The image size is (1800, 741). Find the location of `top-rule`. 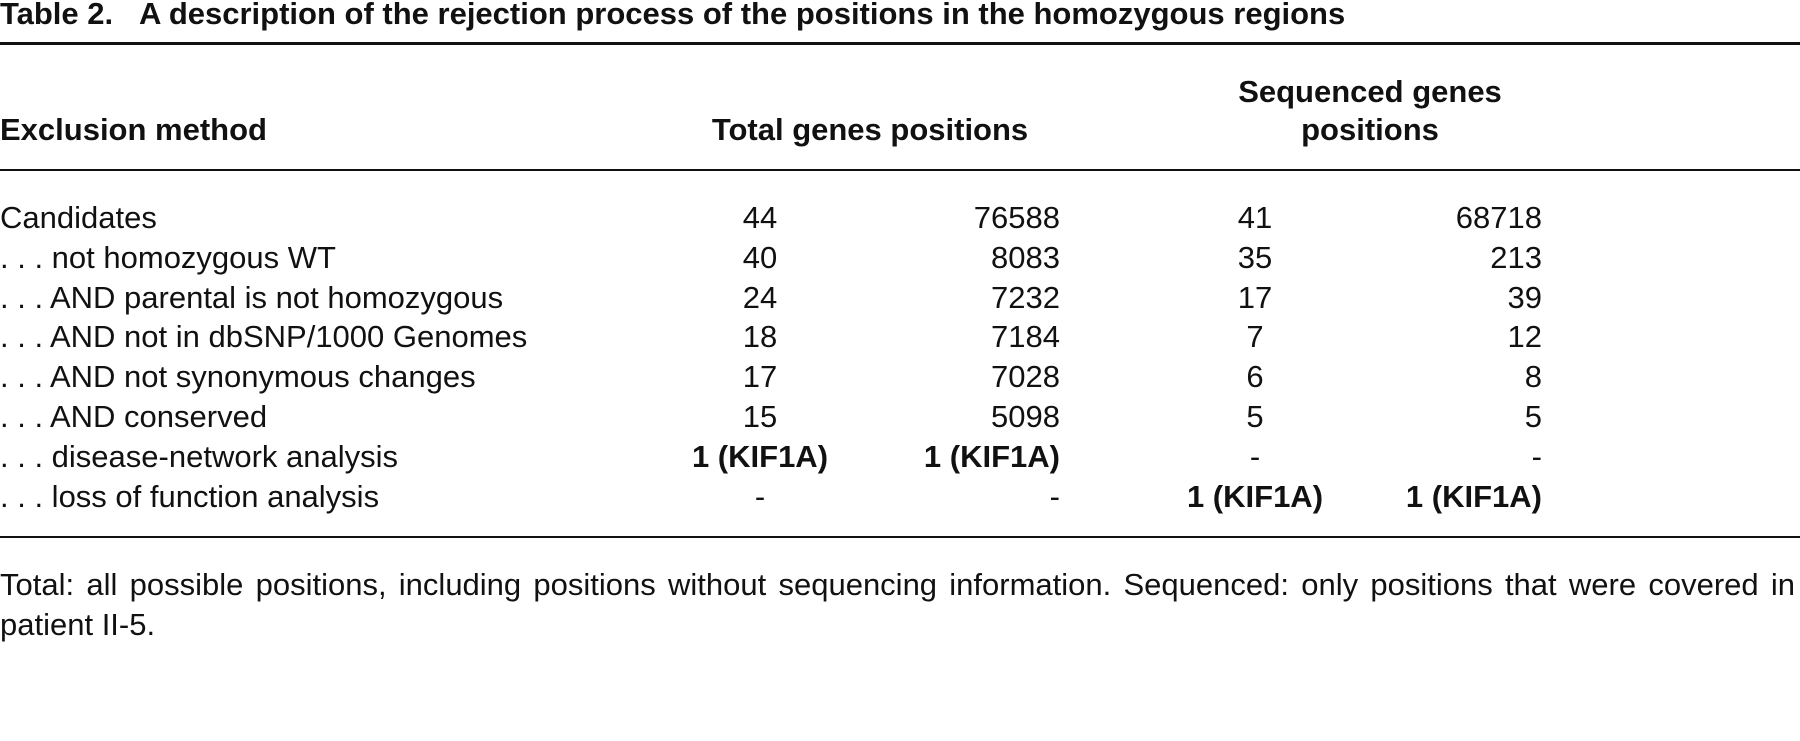

top-rule is located at coordinates (900, 43).